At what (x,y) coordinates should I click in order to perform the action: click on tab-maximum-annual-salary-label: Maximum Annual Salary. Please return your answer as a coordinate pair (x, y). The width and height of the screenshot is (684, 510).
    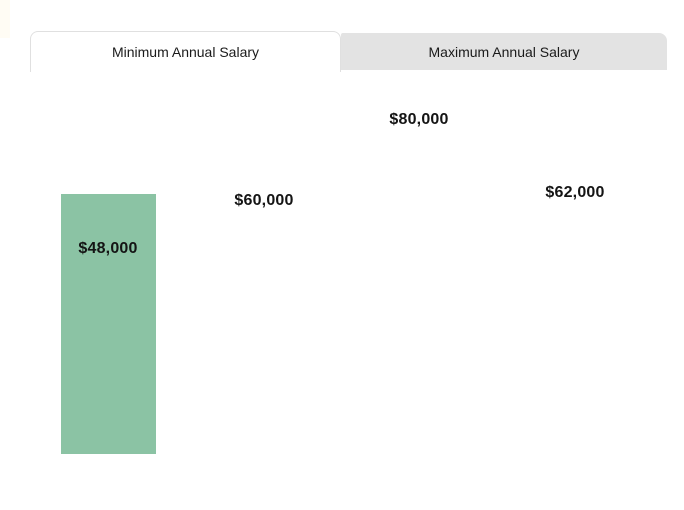
    Looking at the image, I should click on (504, 51).